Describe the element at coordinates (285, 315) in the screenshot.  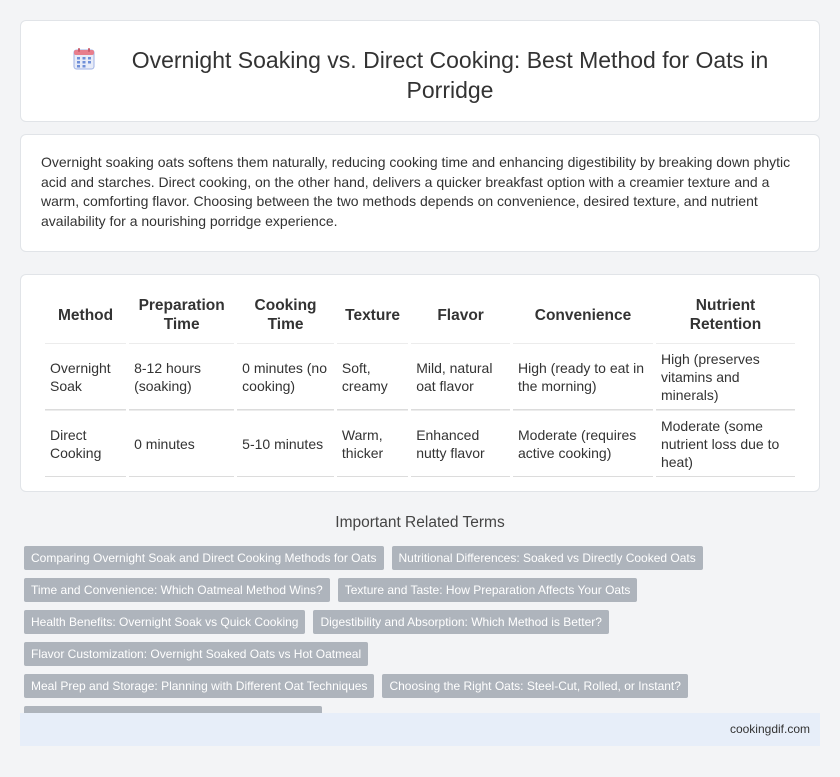
I see `column-header-cooking-time: Cooking Time` at that location.